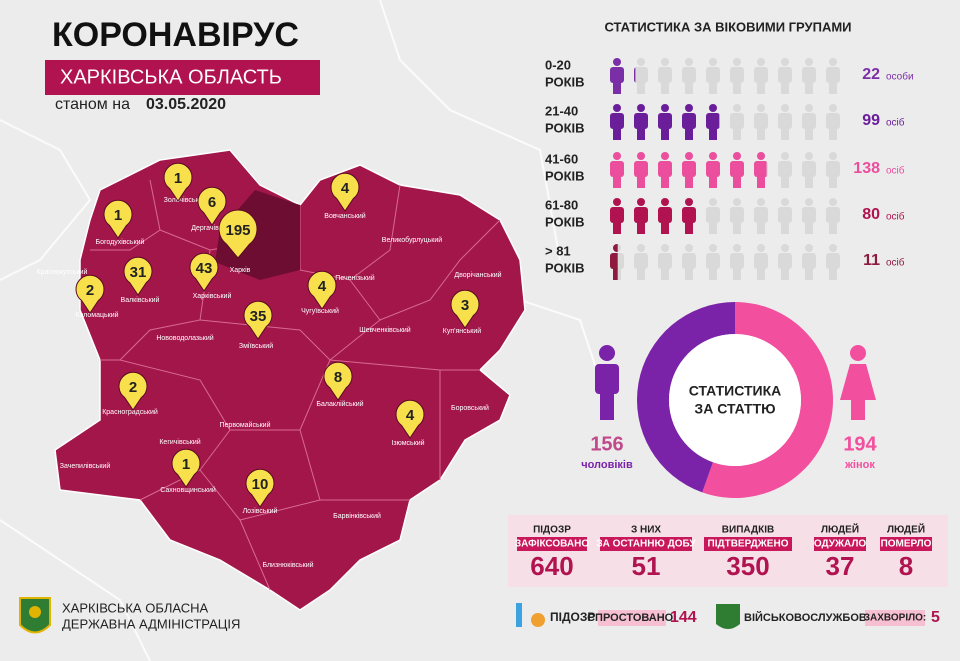 This screenshot has width=960, height=661. I want to click on case-count: 35, so click(258, 316).